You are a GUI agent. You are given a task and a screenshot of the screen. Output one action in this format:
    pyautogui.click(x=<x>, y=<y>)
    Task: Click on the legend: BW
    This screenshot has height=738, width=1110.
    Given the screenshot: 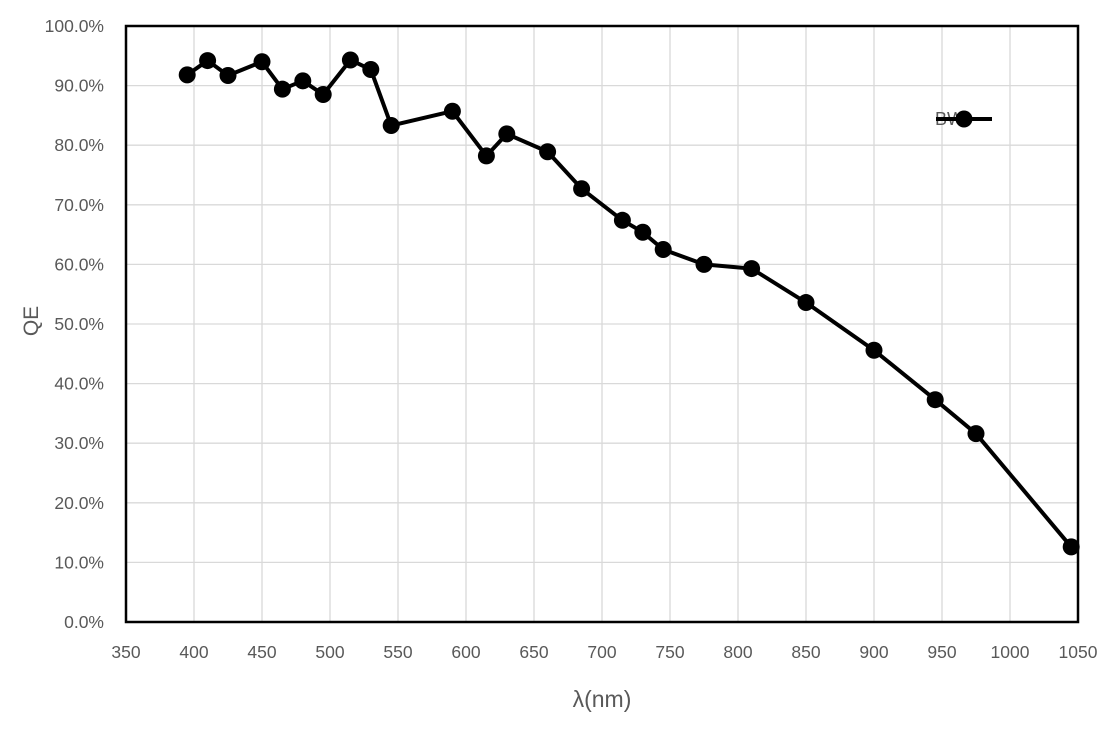 What is the action you would take?
    pyautogui.click(x=963, y=119)
    